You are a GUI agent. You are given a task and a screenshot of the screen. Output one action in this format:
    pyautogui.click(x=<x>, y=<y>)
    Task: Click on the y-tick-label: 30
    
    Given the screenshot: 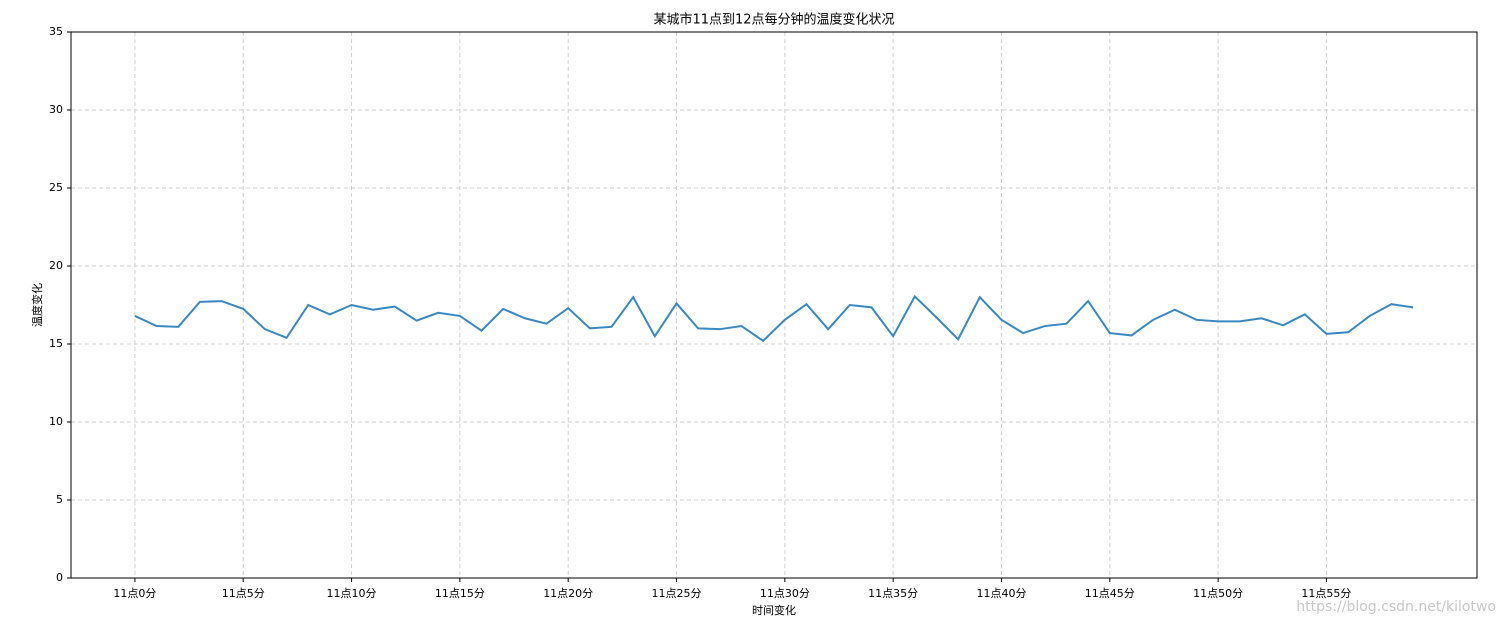 What is the action you would take?
    pyautogui.click(x=56, y=109)
    